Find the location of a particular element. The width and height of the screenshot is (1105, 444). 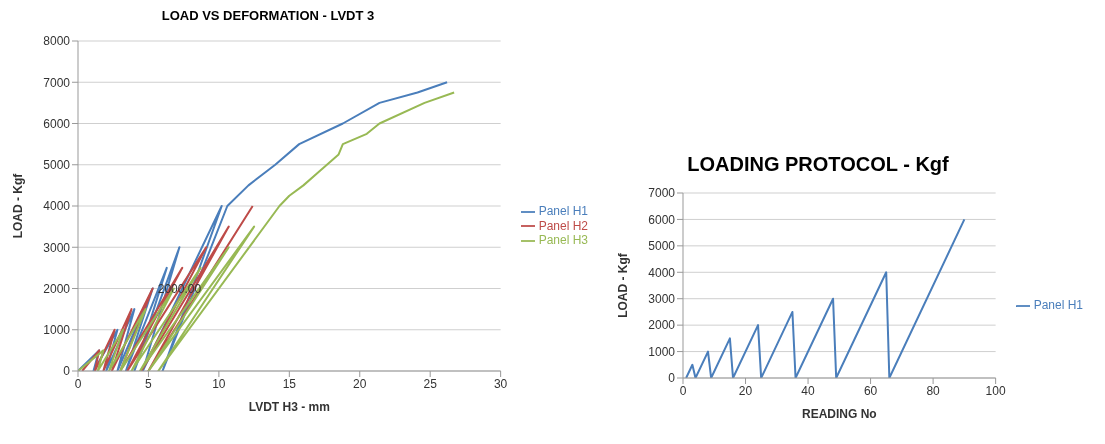

legend-label: Panel H2 is located at coordinates (563, 225).